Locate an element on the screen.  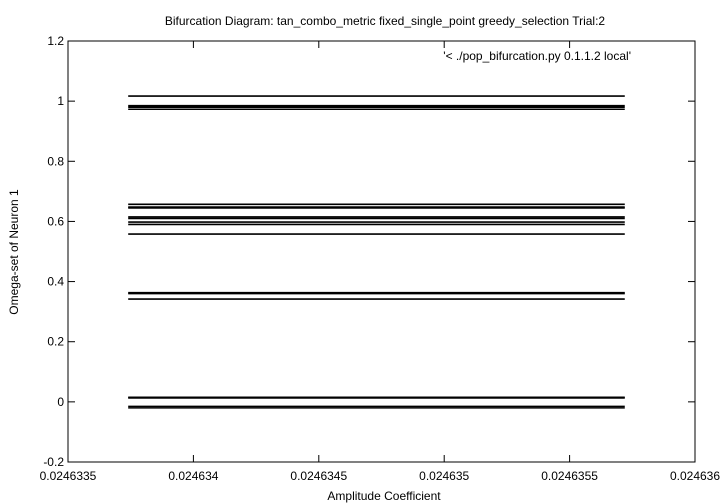
y-tick-label: 0 is located at coordinates (60, 402).